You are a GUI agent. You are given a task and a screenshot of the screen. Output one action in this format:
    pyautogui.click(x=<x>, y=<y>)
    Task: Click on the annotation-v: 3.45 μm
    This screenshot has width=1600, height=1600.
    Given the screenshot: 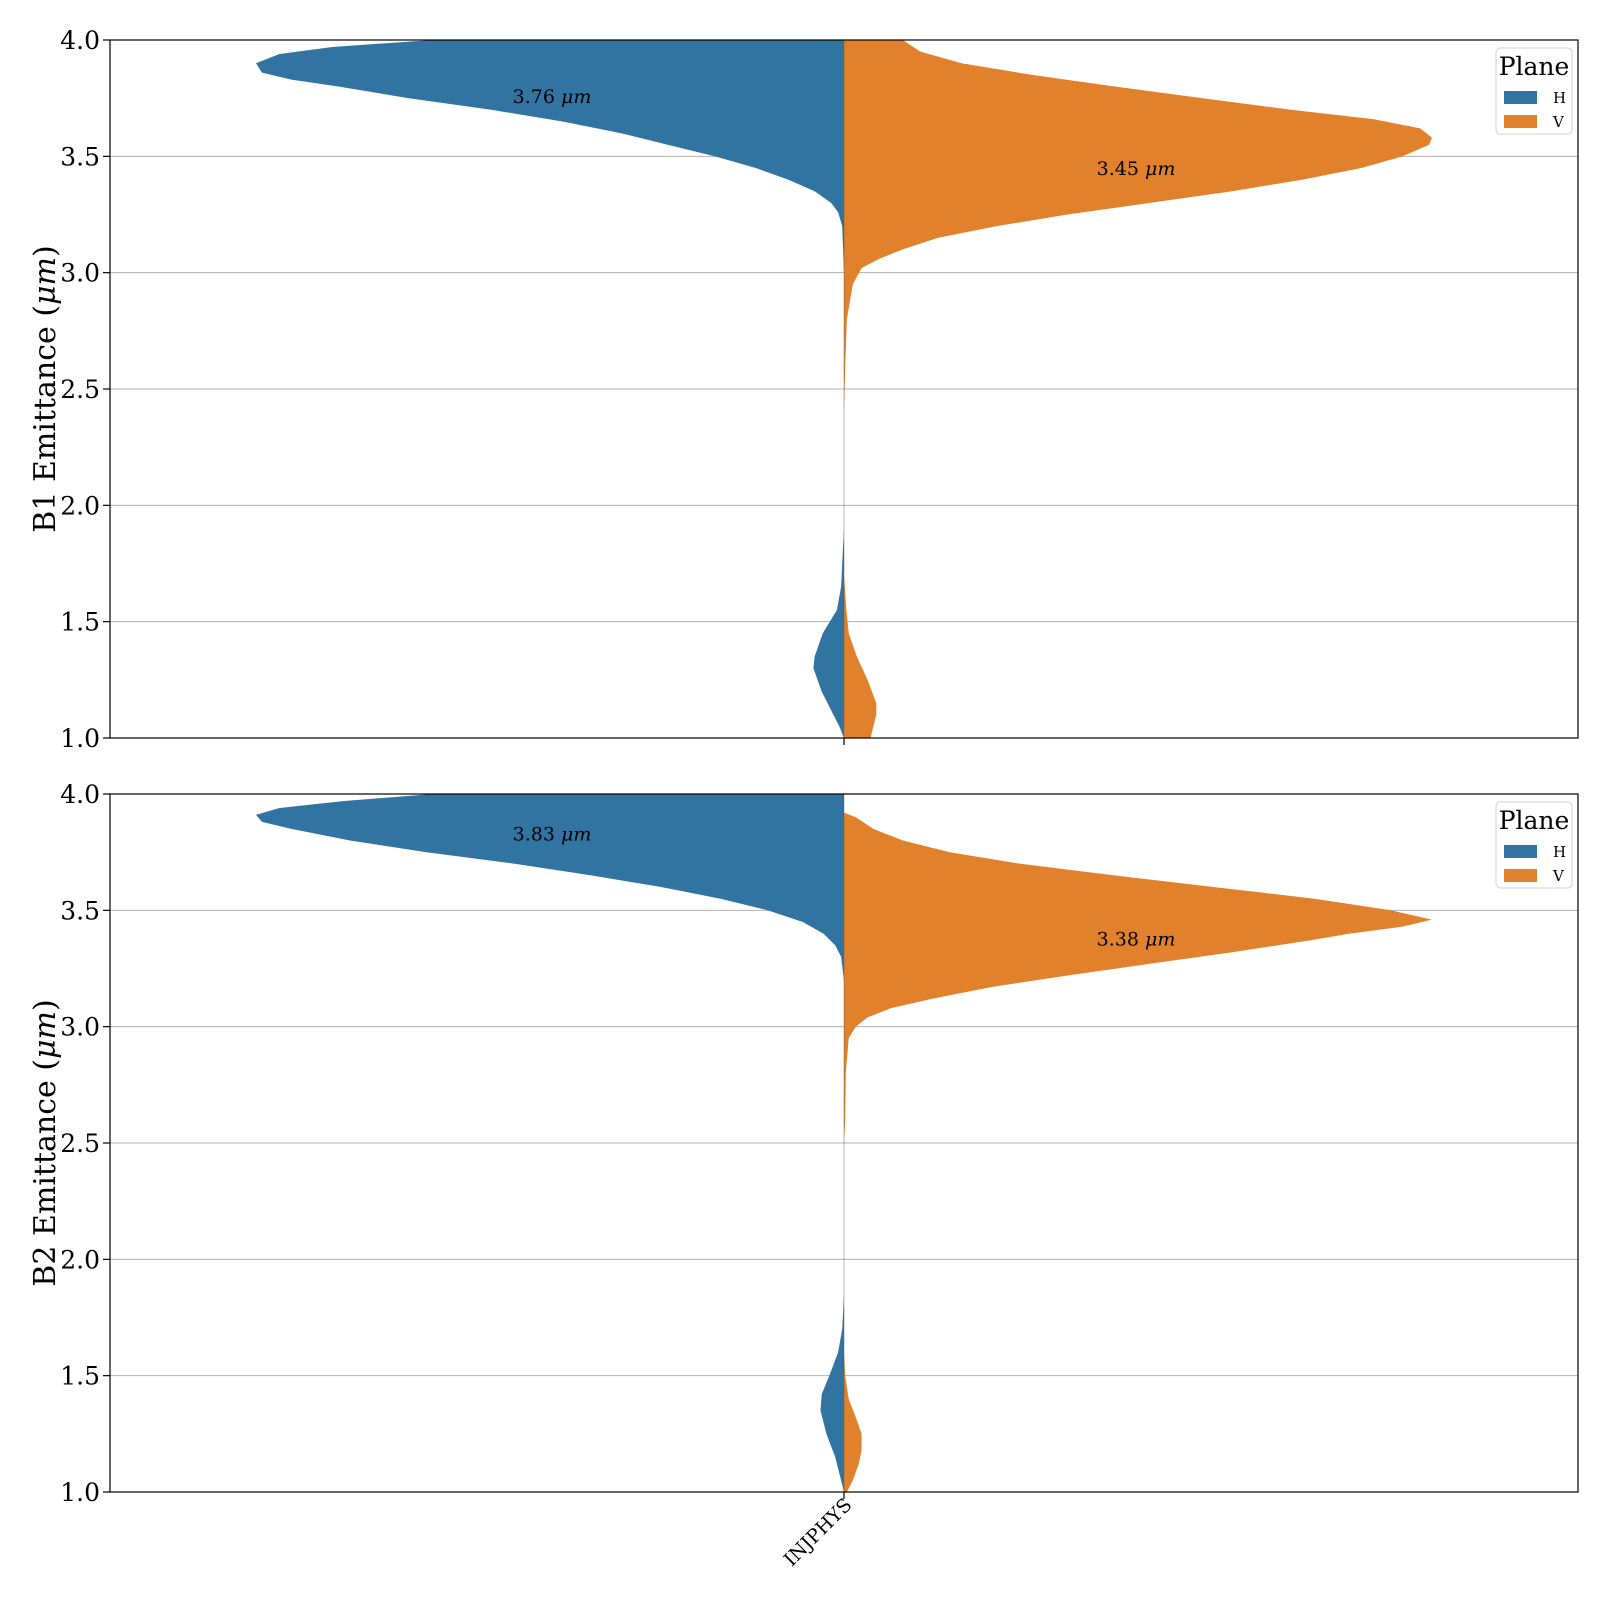 What is the action you would take?
    pyautogui.click(x=1136, y=169)
    